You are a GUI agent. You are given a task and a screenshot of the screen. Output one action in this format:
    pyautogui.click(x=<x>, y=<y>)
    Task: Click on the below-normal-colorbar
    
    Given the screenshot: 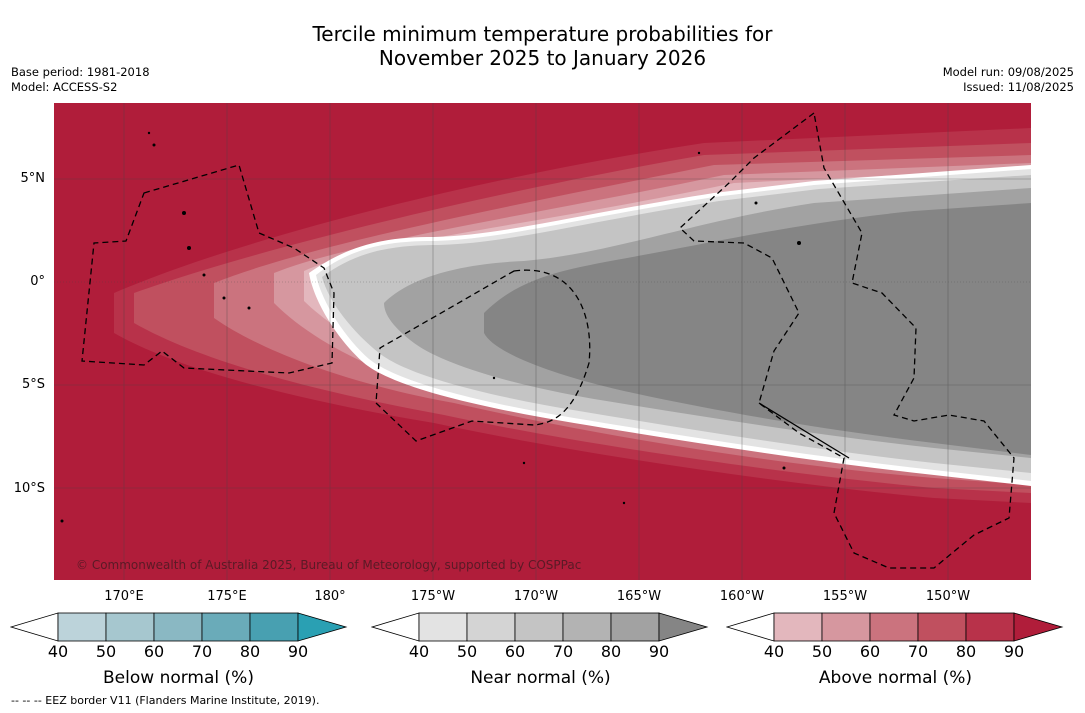 What is the action you would take?
    pyautogui.click(x=179, y=627)
    